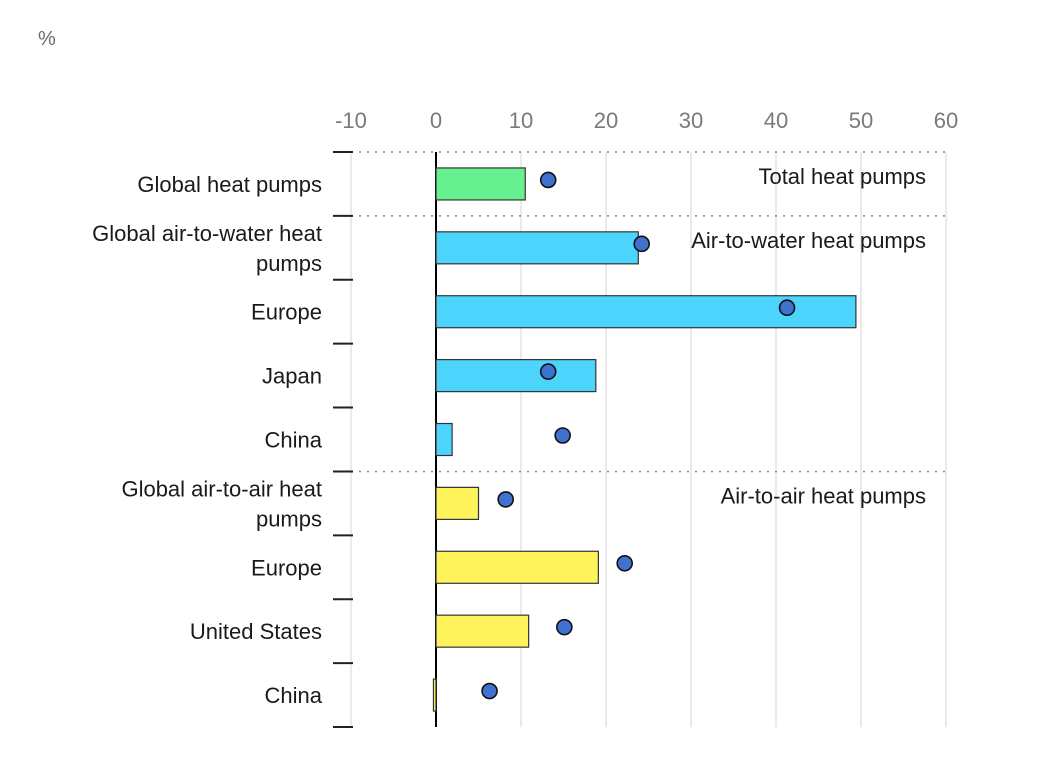  What do you see at coordinates (946, 120) in the screenshot?
I see `x-tick-label: 60` at bounding box center [946, 120].